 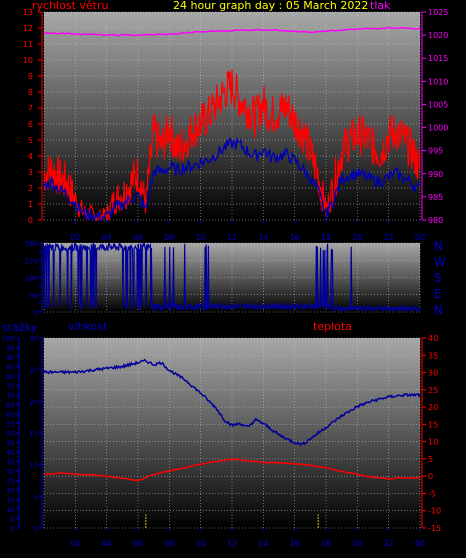 What do you see at coordinates (33, 339) in the screenshot?
I see `humidity-tick-label: 30` at bounding box center [33, 339].